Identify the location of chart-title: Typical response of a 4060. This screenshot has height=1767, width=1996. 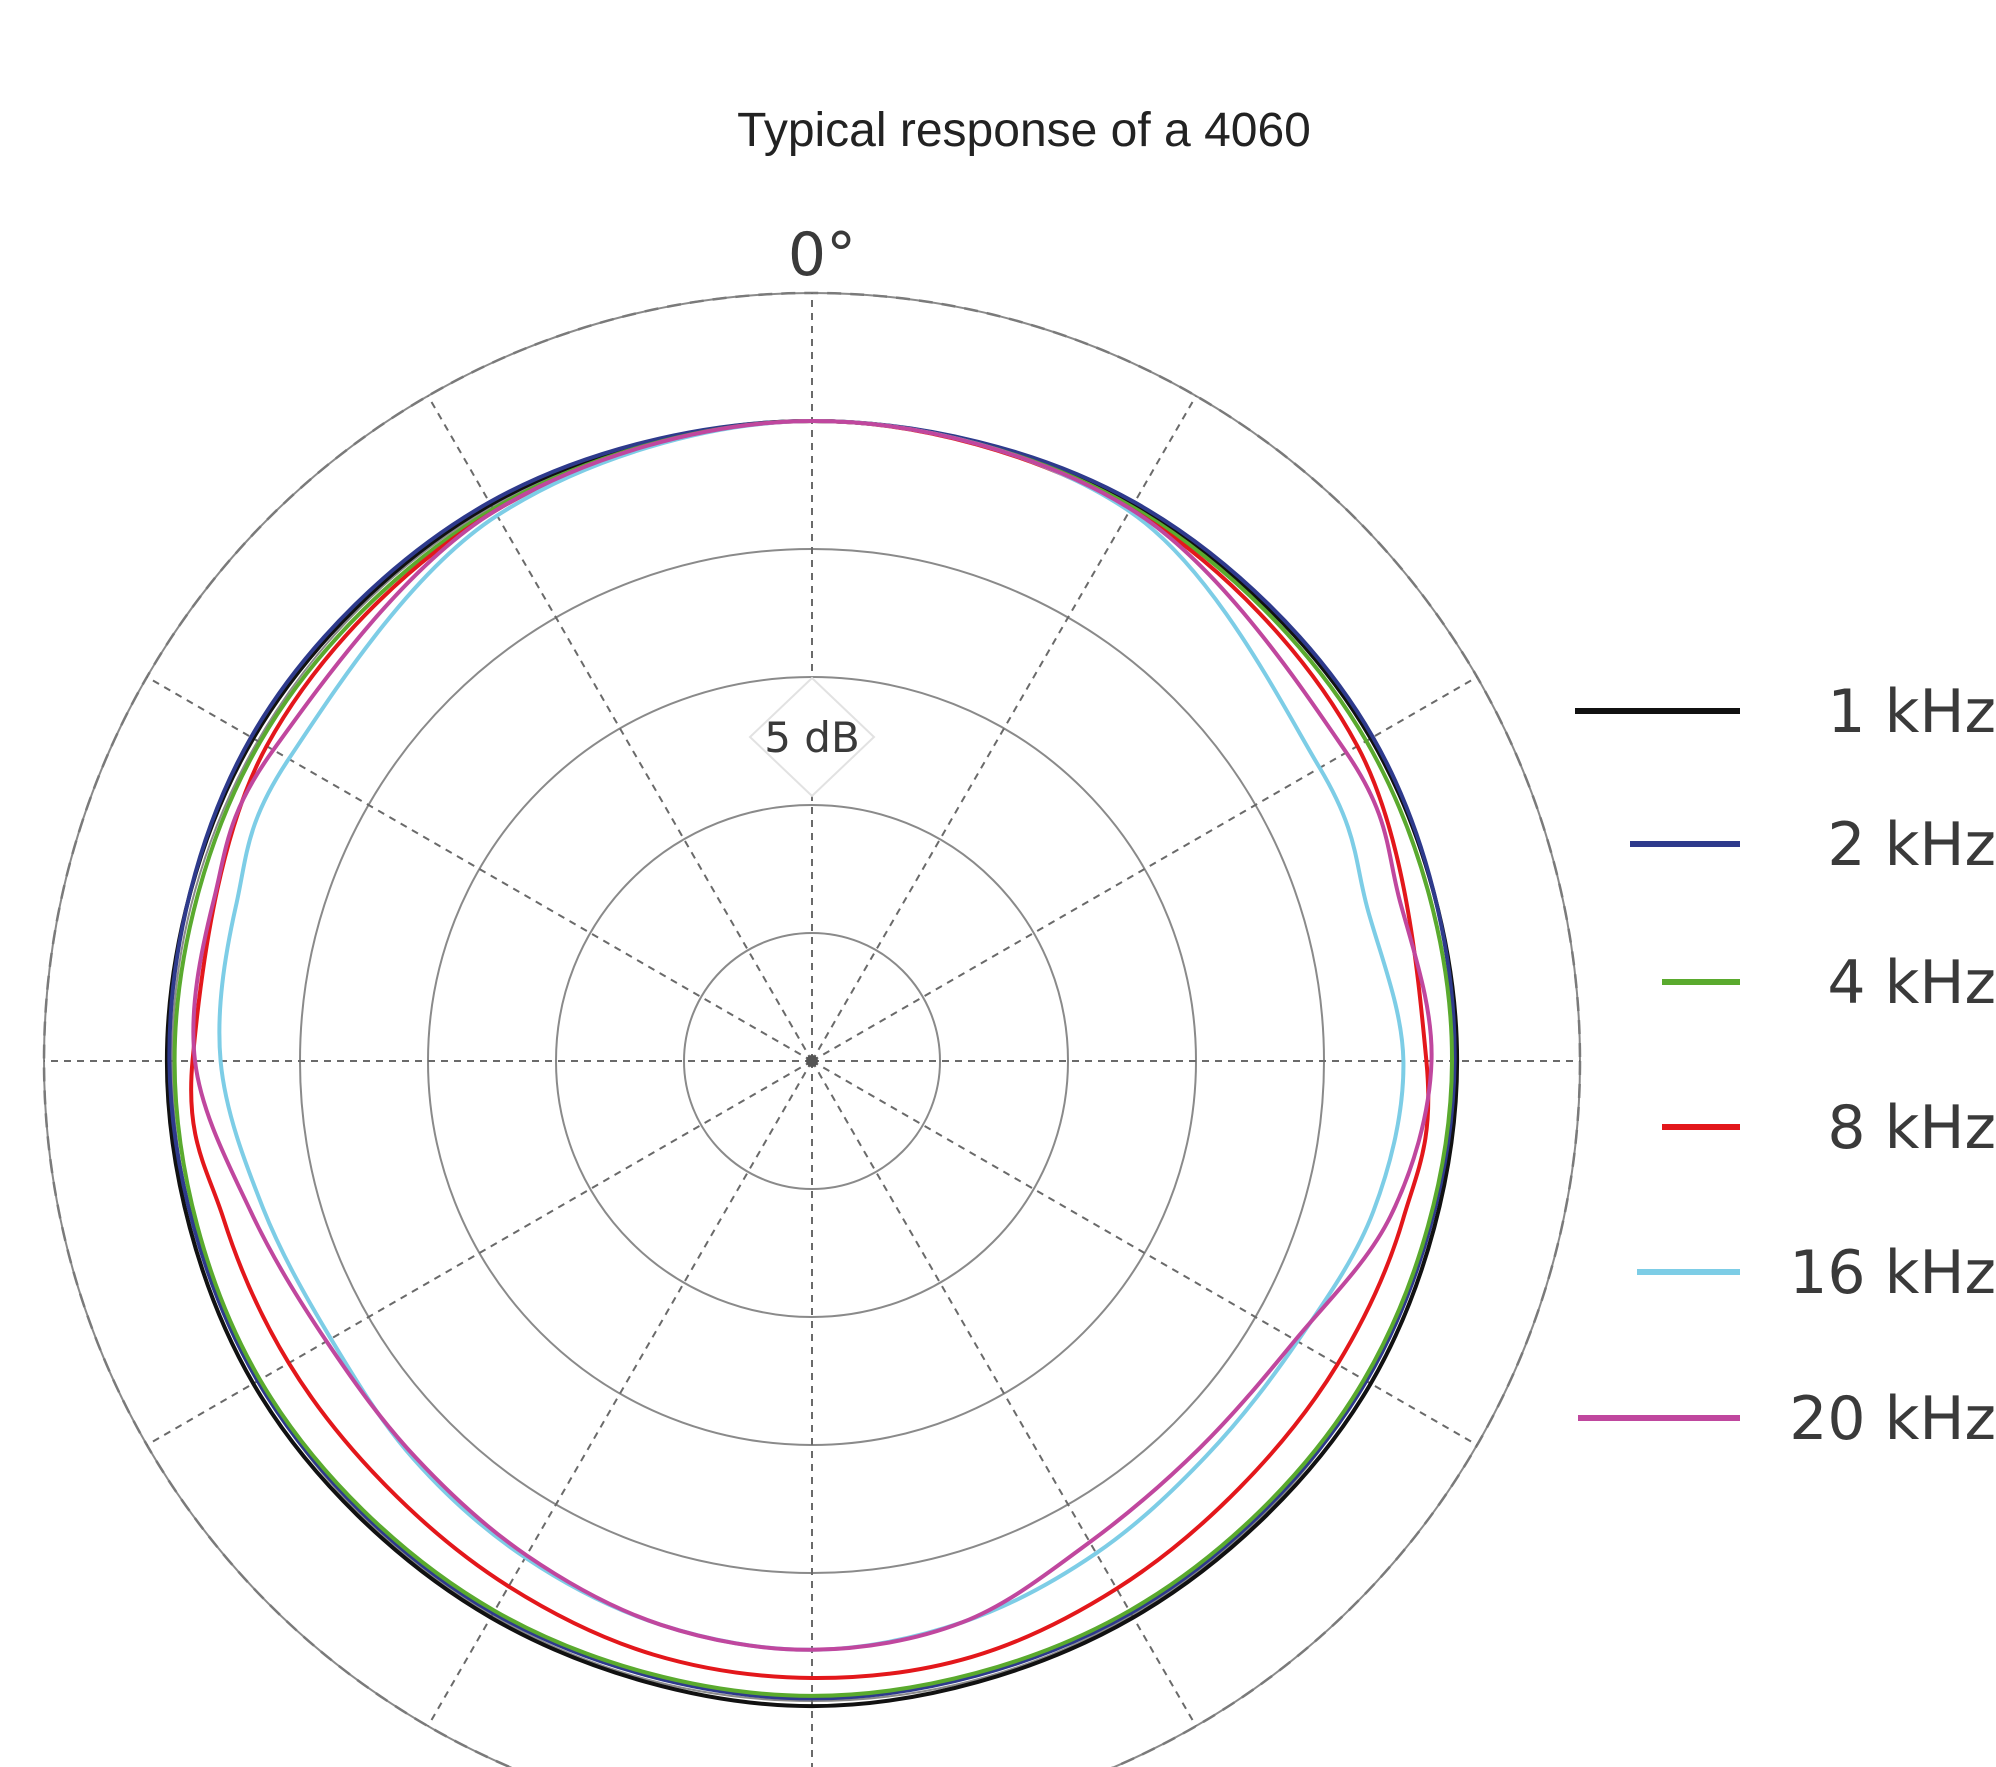
(1024, 130).